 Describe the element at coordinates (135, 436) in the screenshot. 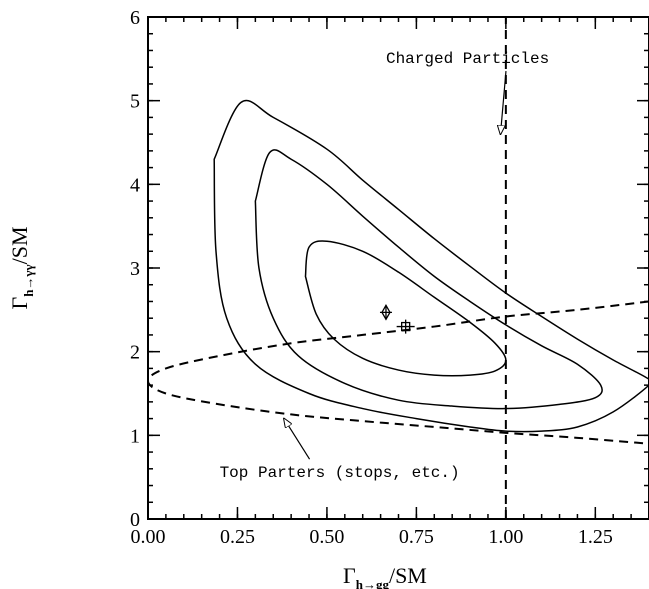

I see `y-tick-label: 1` at that location.